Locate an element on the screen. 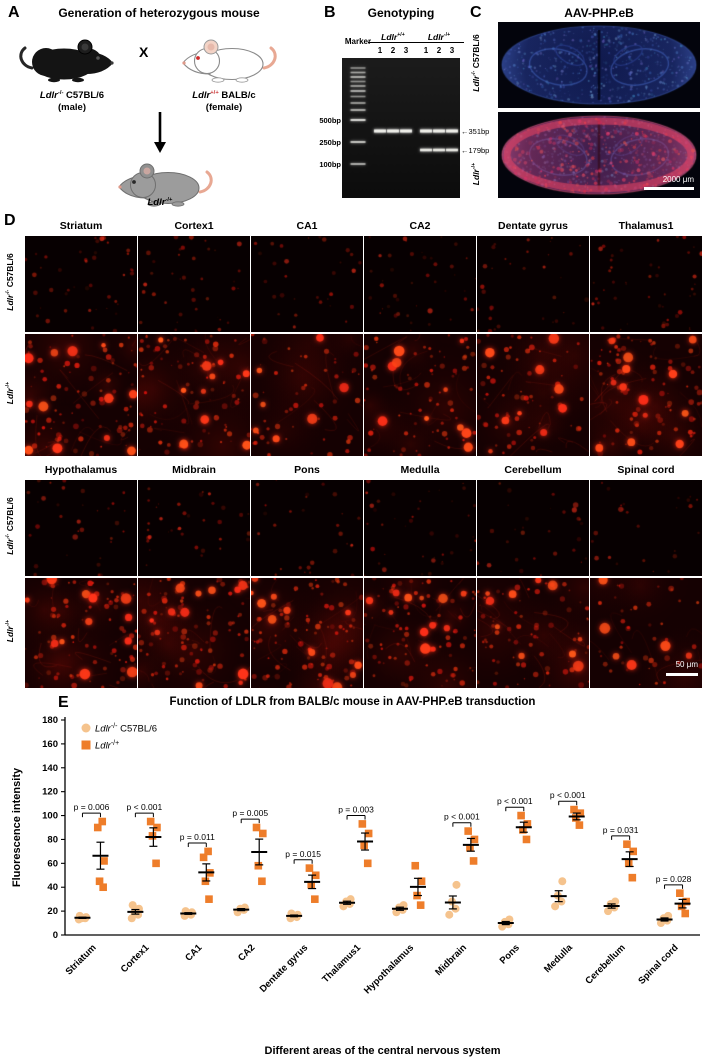 Image resolution: width=705 pixels, height=1061 pixels. lane-number: 1 is located at coordinates (380, 50).